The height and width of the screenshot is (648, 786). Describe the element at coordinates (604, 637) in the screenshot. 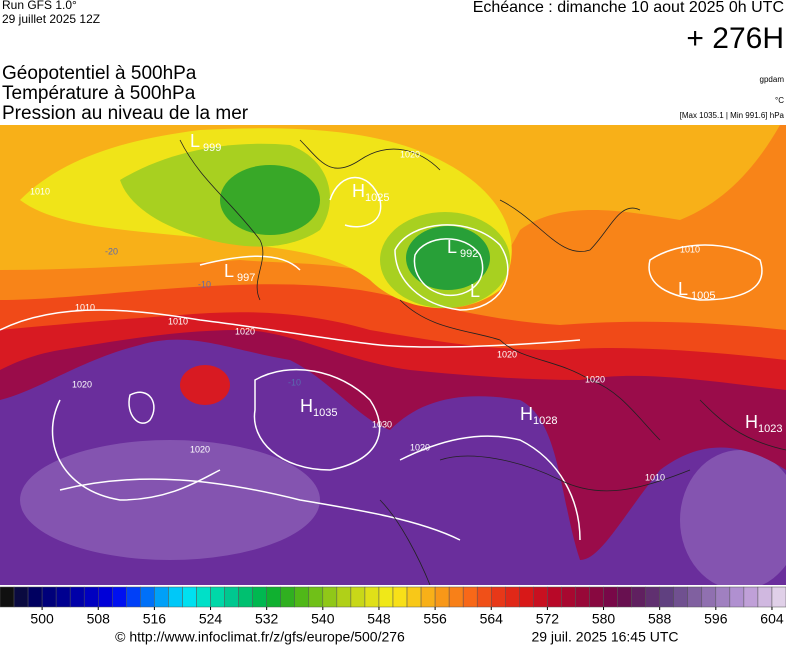

I see `timestamp: 29 juil. 2025 16:45 UTC` at that location.